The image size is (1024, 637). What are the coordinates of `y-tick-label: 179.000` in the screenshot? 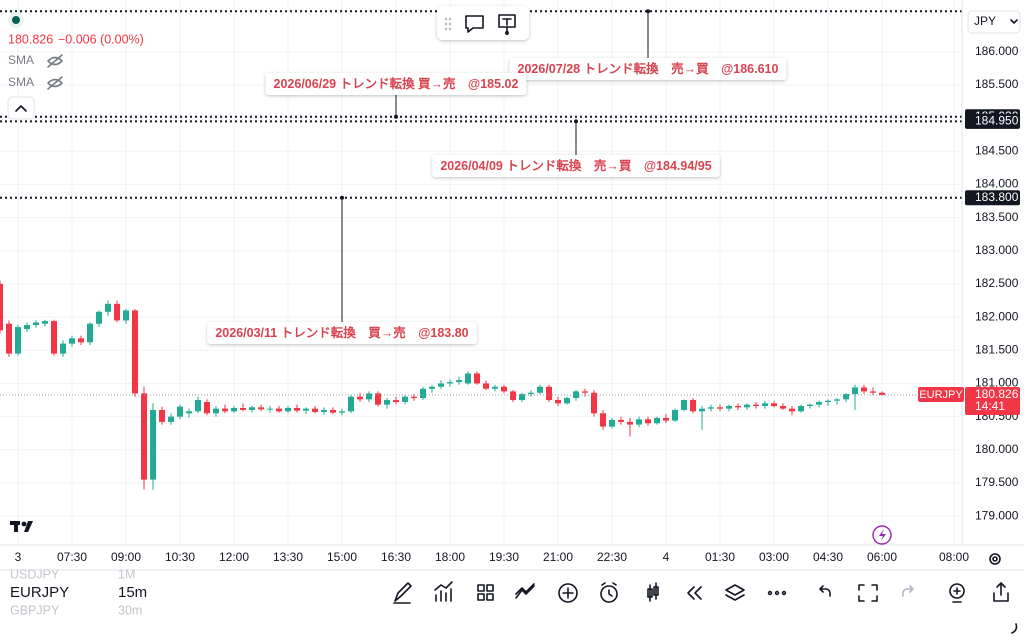 It's located at (997, 515).